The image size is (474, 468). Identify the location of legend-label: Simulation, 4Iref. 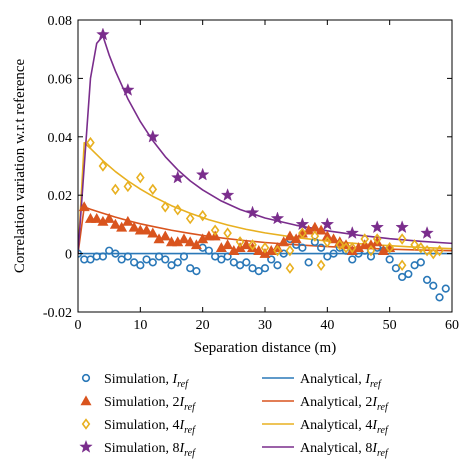
(150, 427).